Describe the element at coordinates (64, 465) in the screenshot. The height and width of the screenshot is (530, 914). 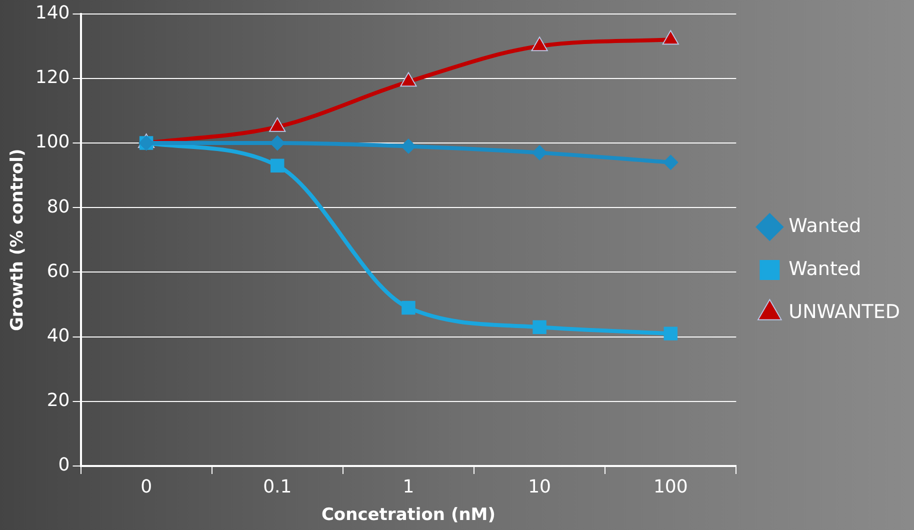
I see `y-tick-label: 0` at that location.